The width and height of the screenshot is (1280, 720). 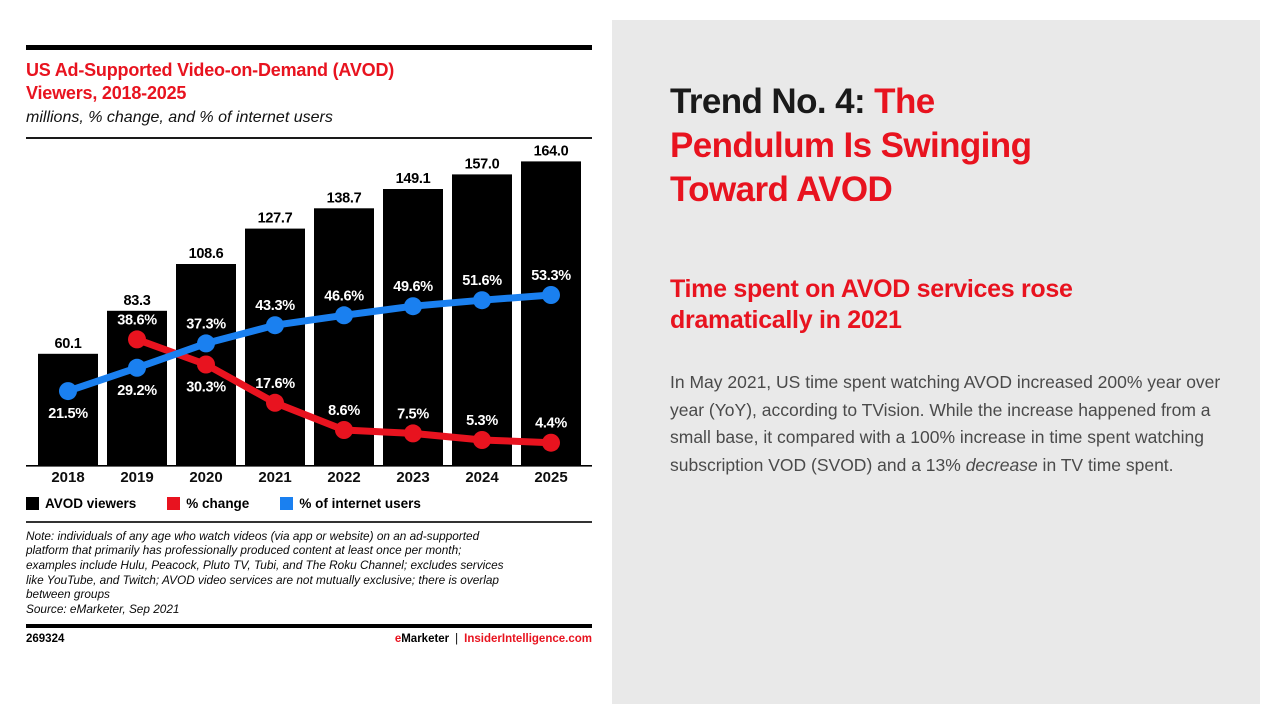 What do you see at coordinates (218, 503) in the screenshot?
I see `legend-label: % change` at bounding box center [218, 503].